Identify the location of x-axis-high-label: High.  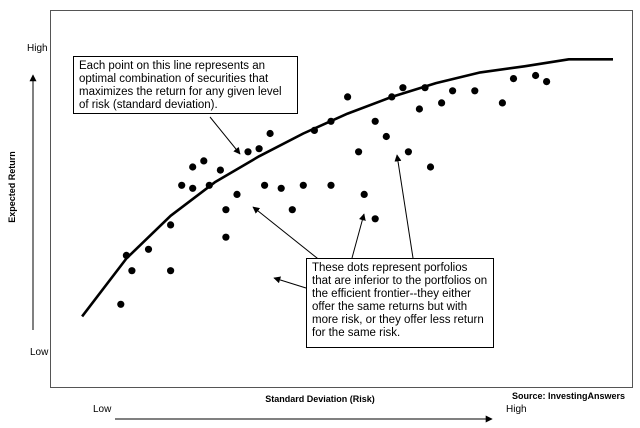
(516, 409).